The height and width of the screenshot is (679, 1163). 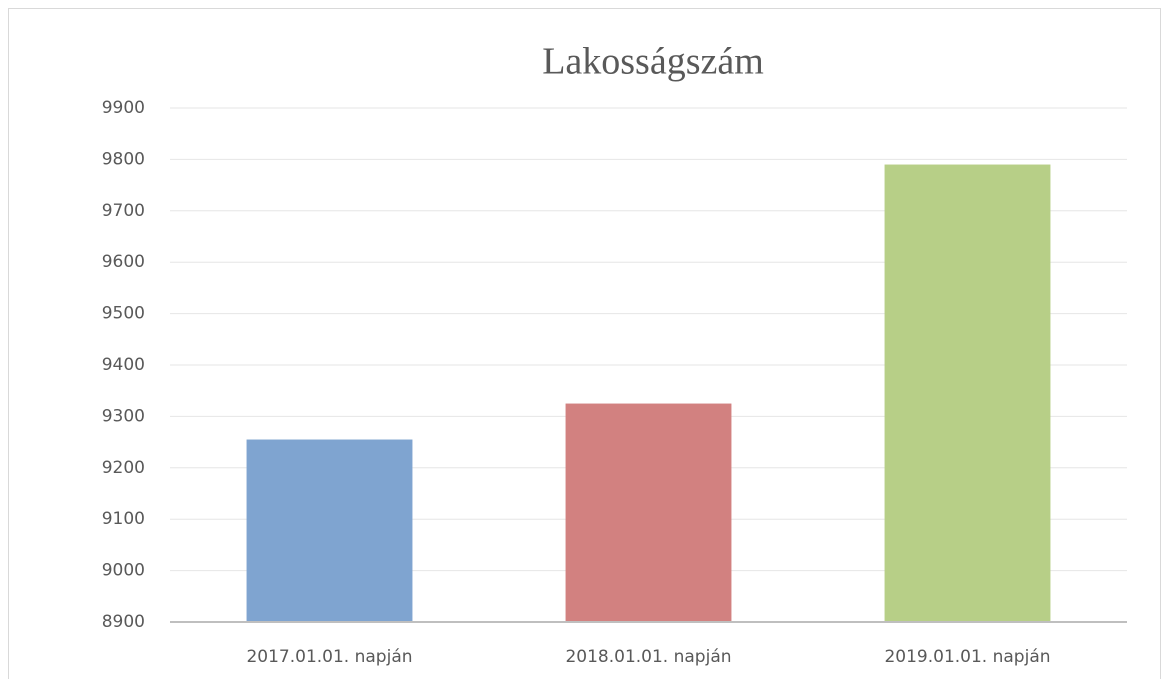 I want to click on y-tick-label: 9400, so click(x=123, y=365).